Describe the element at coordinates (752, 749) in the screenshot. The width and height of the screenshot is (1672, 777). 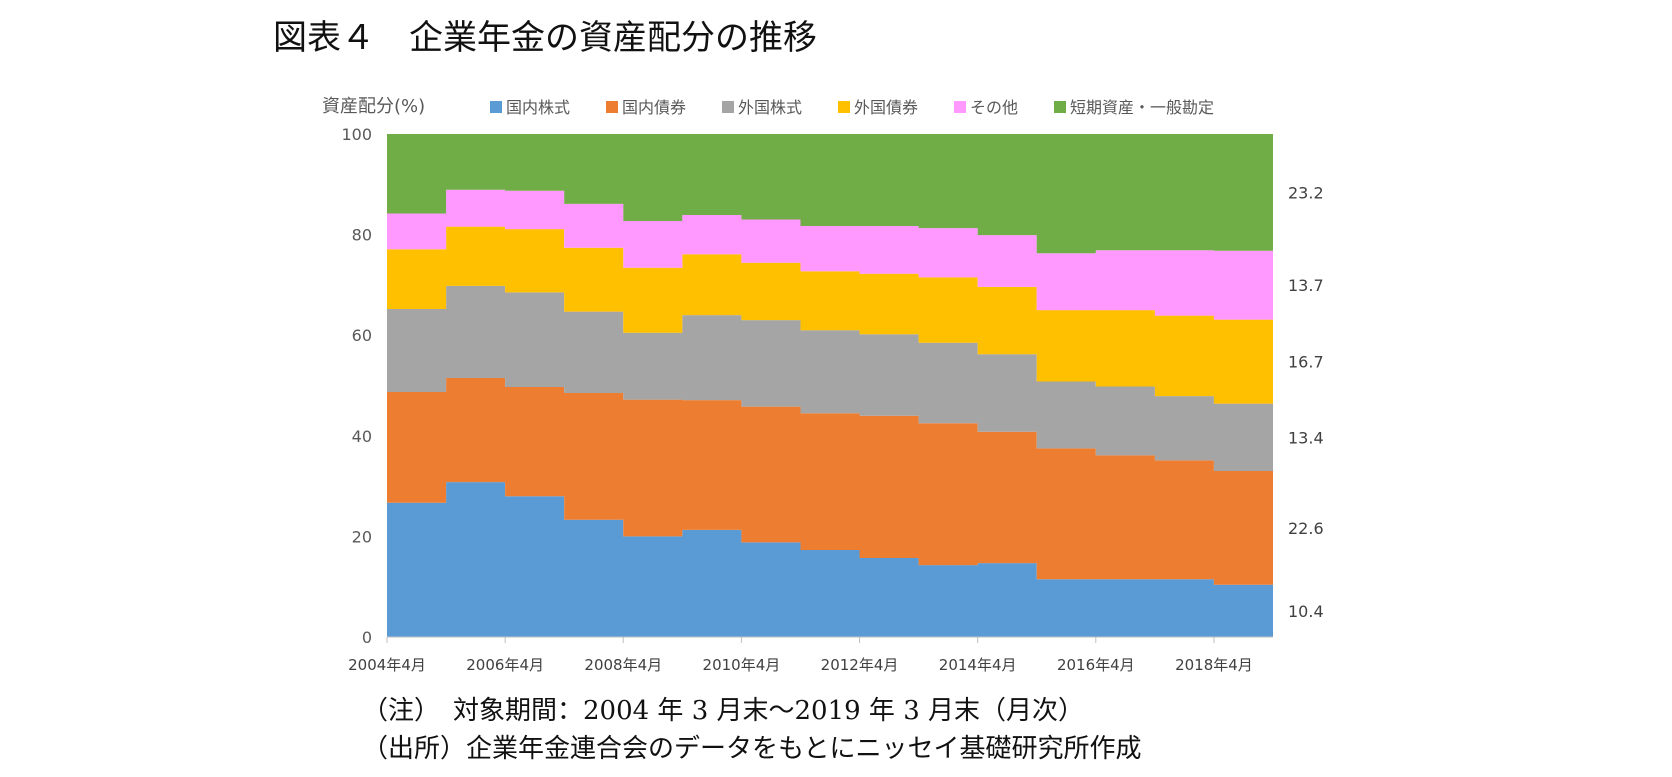
I see `note-source: （出所）企業年金連合会のデータをもとにニッセイ基礎研究所作成` at that location.